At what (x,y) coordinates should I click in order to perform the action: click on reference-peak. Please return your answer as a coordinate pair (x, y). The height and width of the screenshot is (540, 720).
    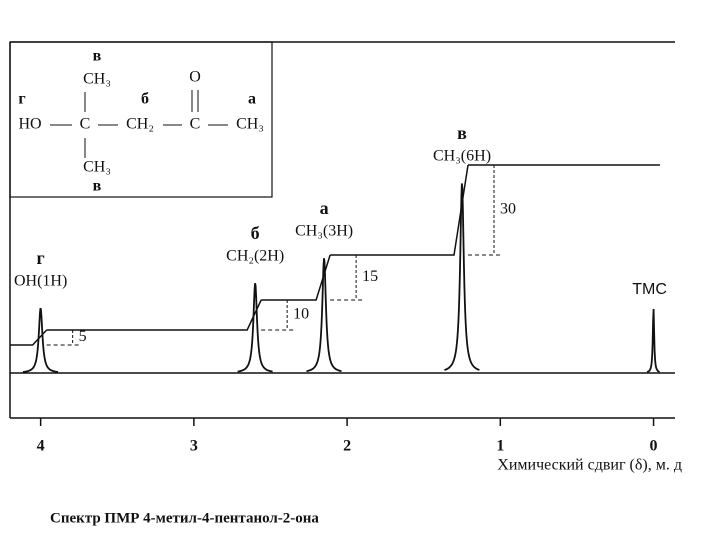
    Looking at the image, I should click on (653, 340).